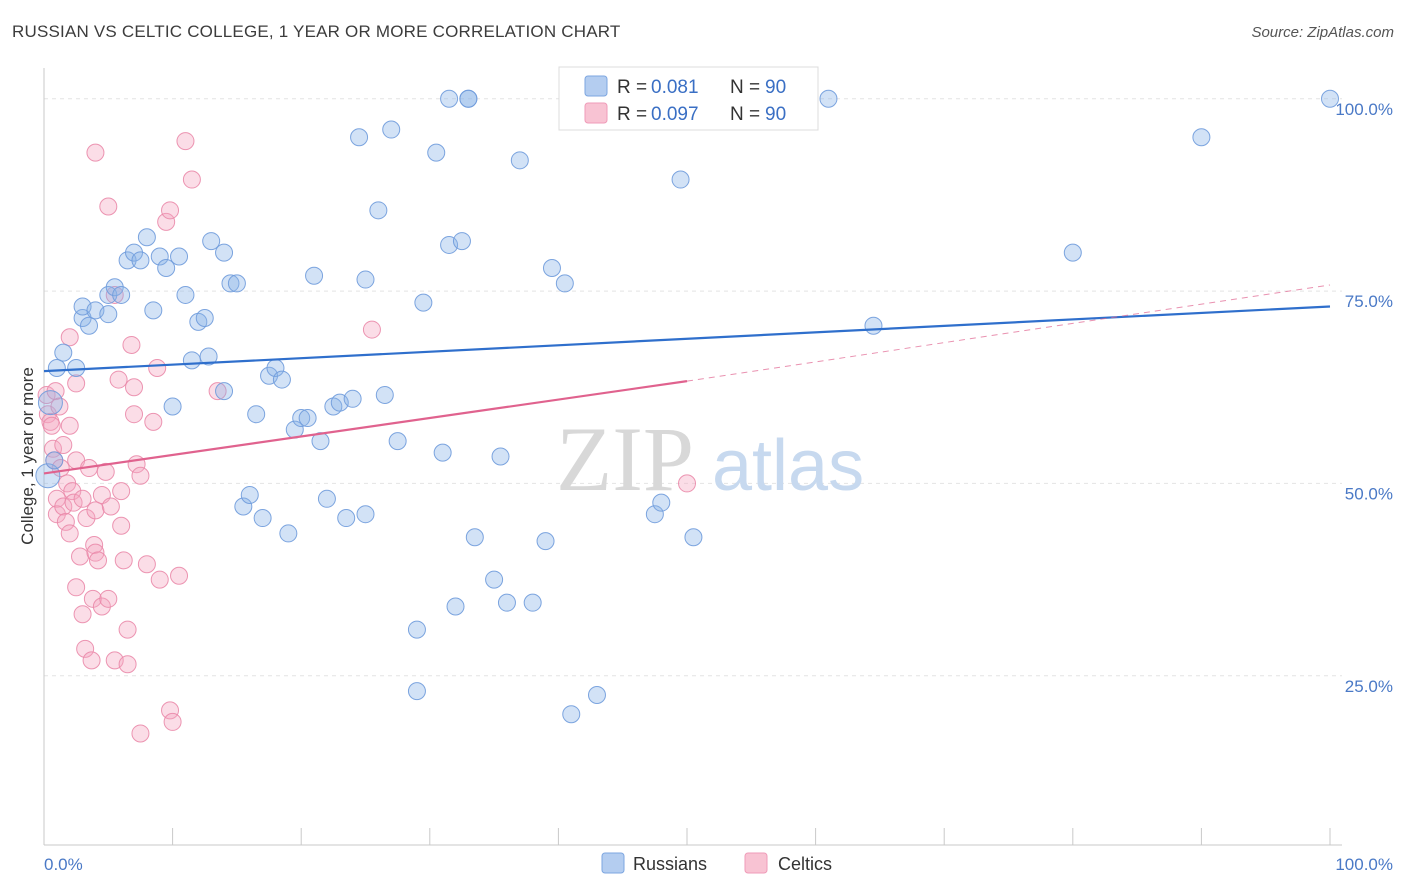  I want to click on x-tick-label-max: 100.0%, so click(1364, 864).